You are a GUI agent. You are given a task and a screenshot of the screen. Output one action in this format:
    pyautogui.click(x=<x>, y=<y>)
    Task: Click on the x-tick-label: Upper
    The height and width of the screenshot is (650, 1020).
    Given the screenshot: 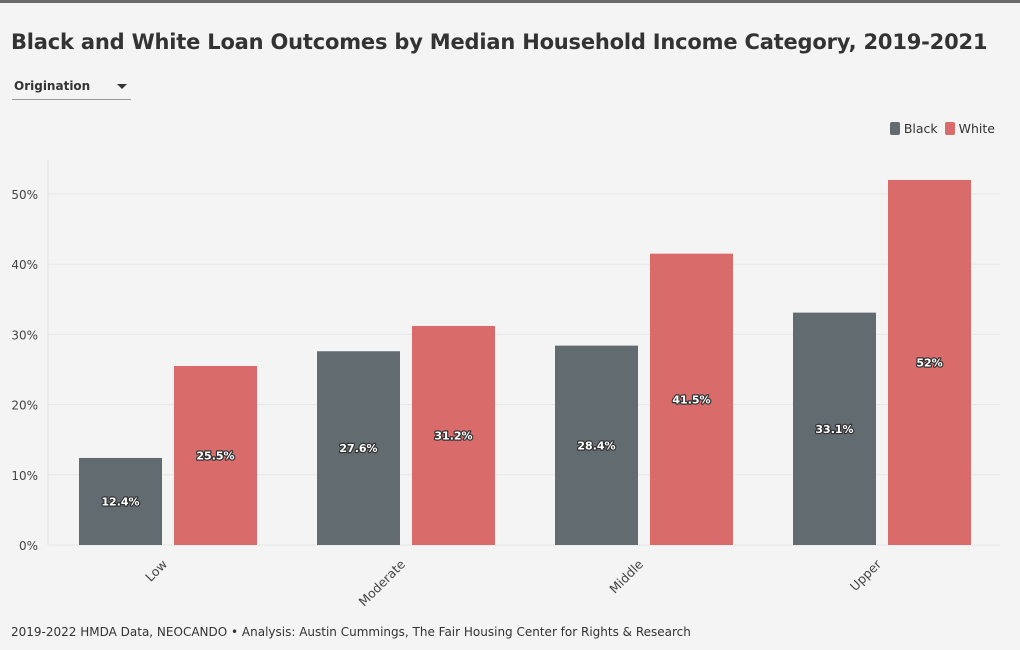 What is the action you would take?
    pyautogui.click(x=866, y=575)
    